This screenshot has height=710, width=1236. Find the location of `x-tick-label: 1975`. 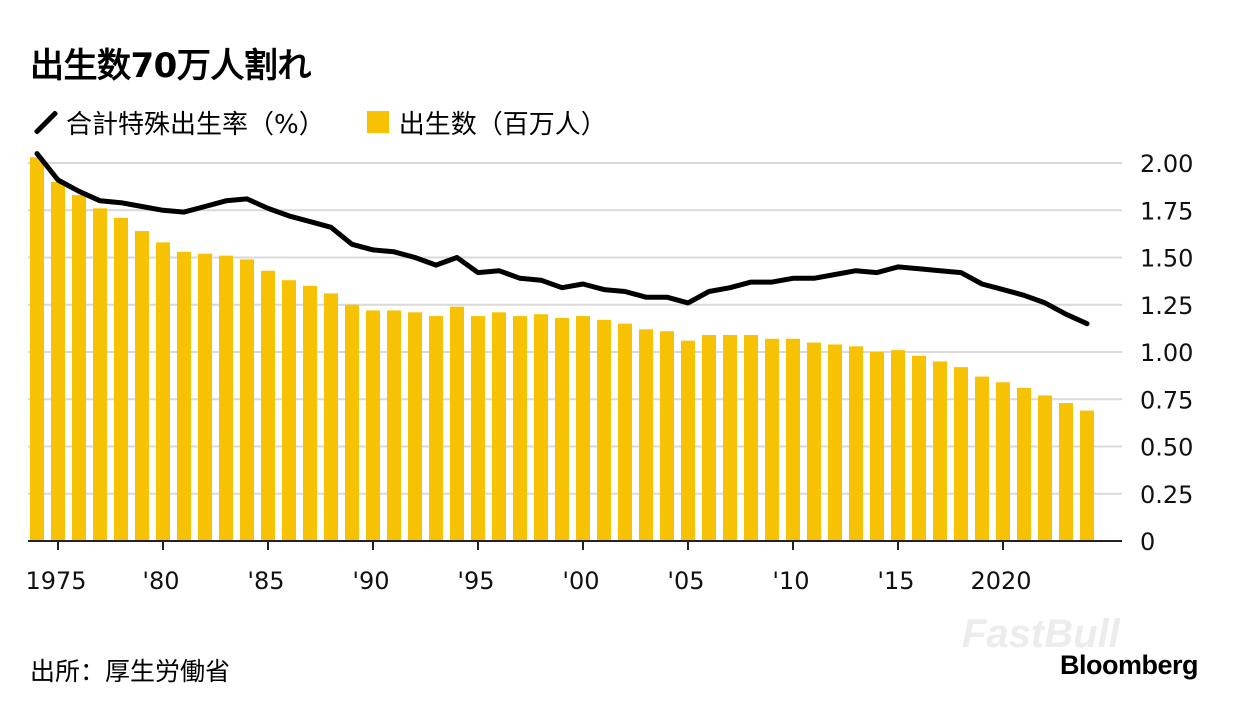

x-tick-label: 1975 is located at coordinates (55, 581).